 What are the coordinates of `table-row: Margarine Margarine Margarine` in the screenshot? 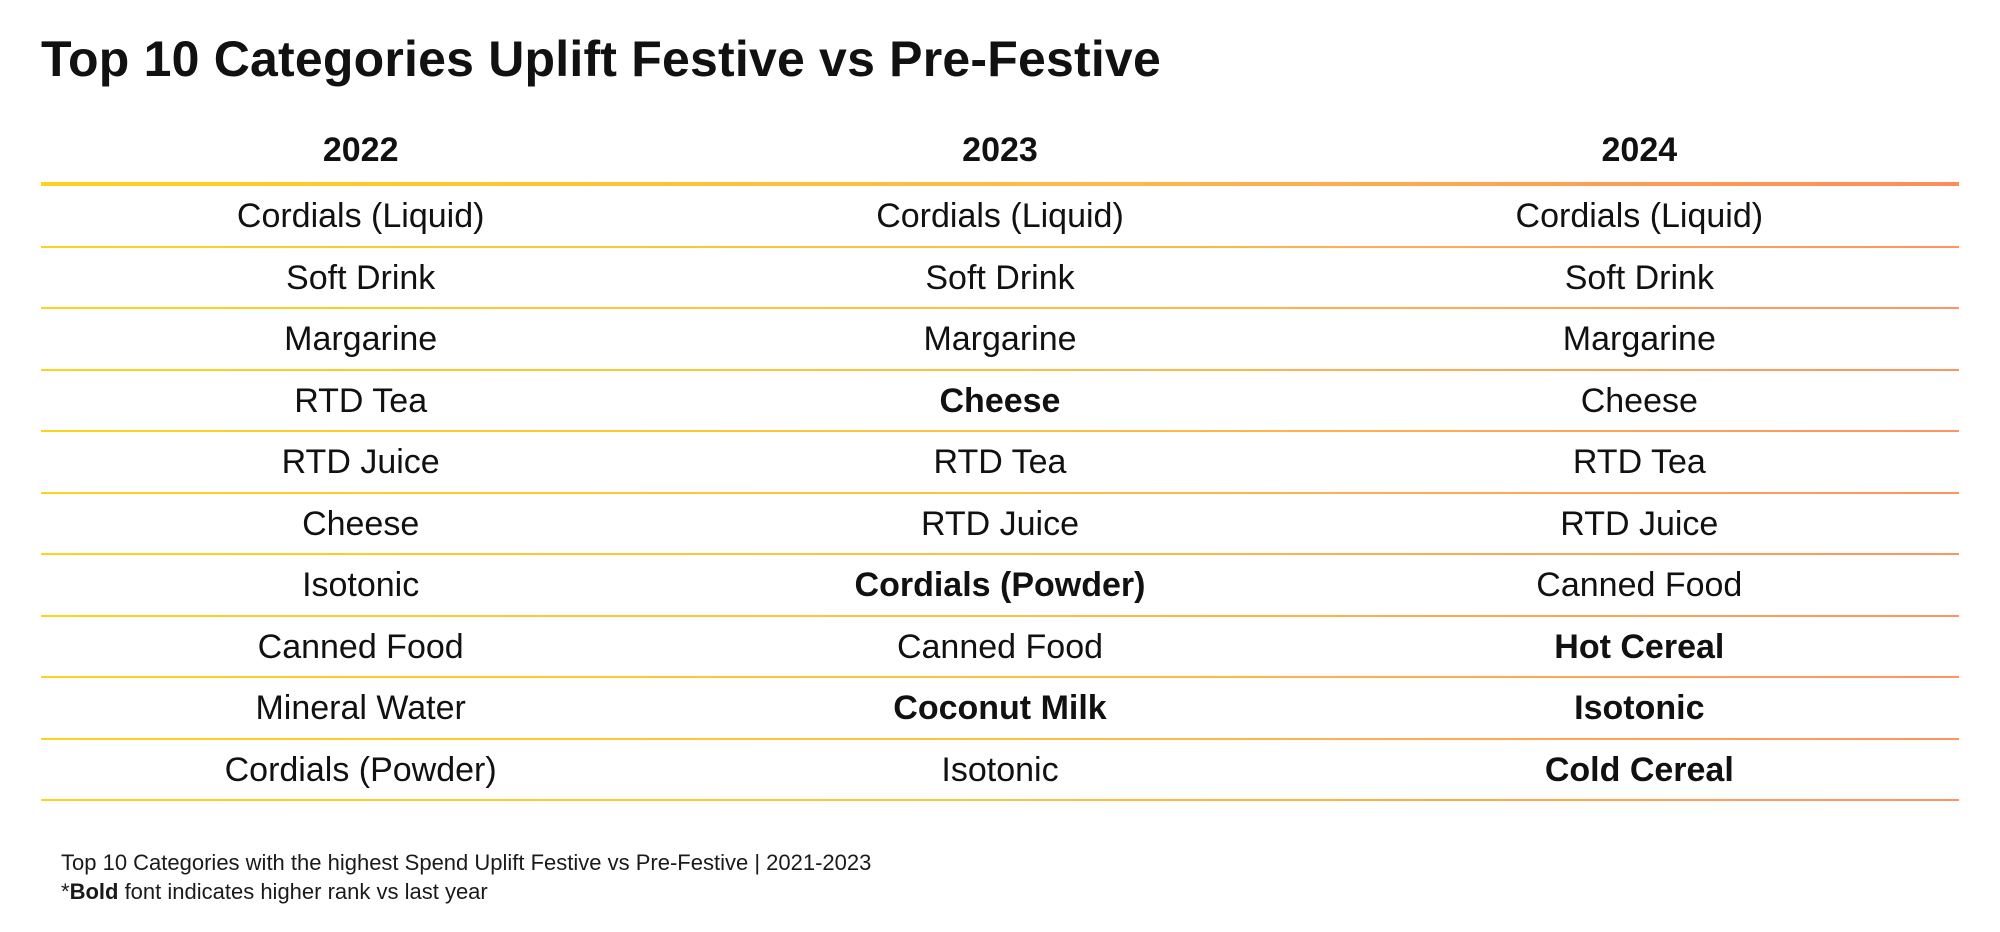 It's located at (1000, 340).